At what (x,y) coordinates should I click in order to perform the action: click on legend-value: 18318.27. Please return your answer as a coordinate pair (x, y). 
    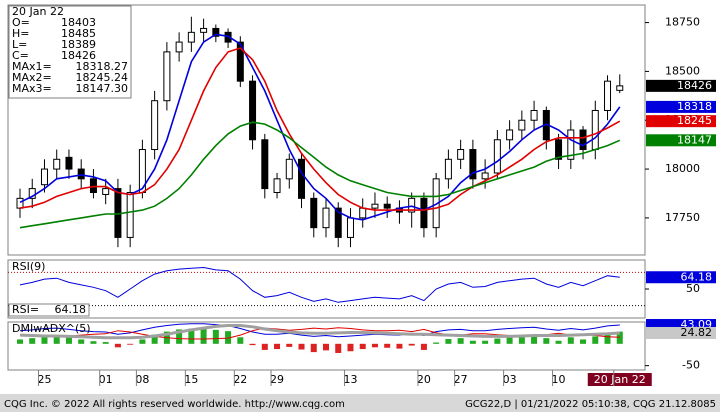
    Looking at the image, I should click on (102, 66).